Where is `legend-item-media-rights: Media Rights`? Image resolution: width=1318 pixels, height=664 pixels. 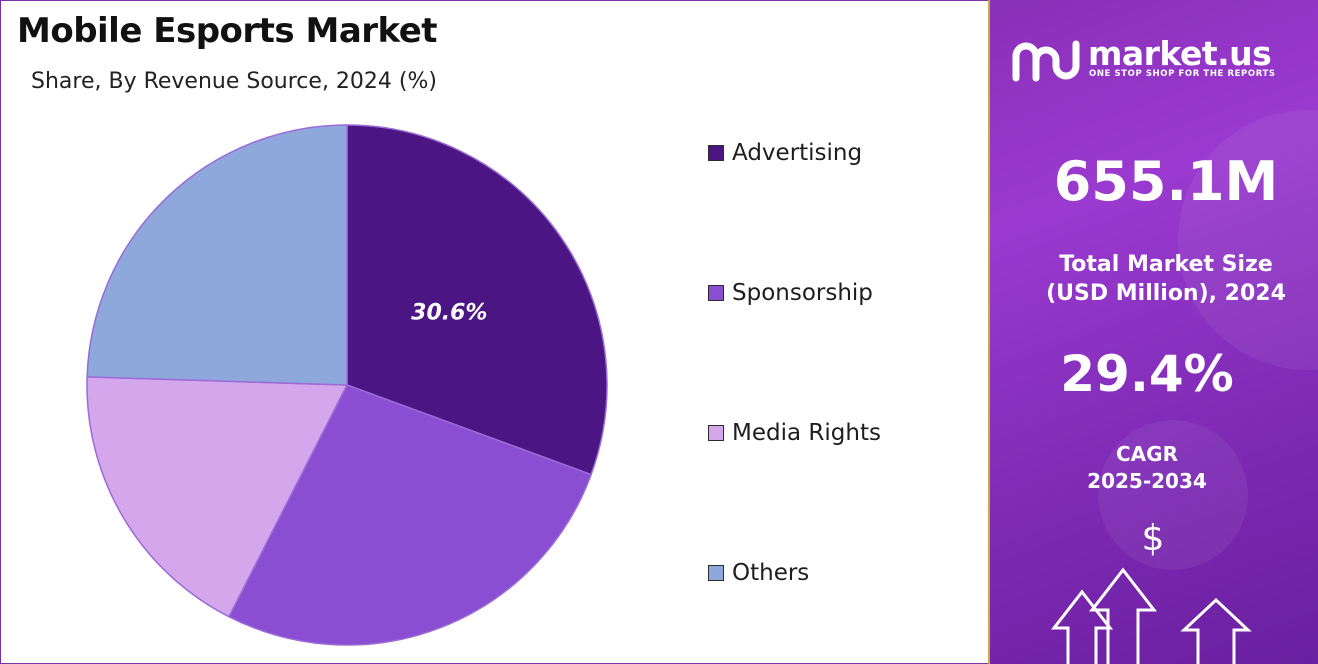 legend-item-media-rights: Media Rights is located at coordinates (838, 433).